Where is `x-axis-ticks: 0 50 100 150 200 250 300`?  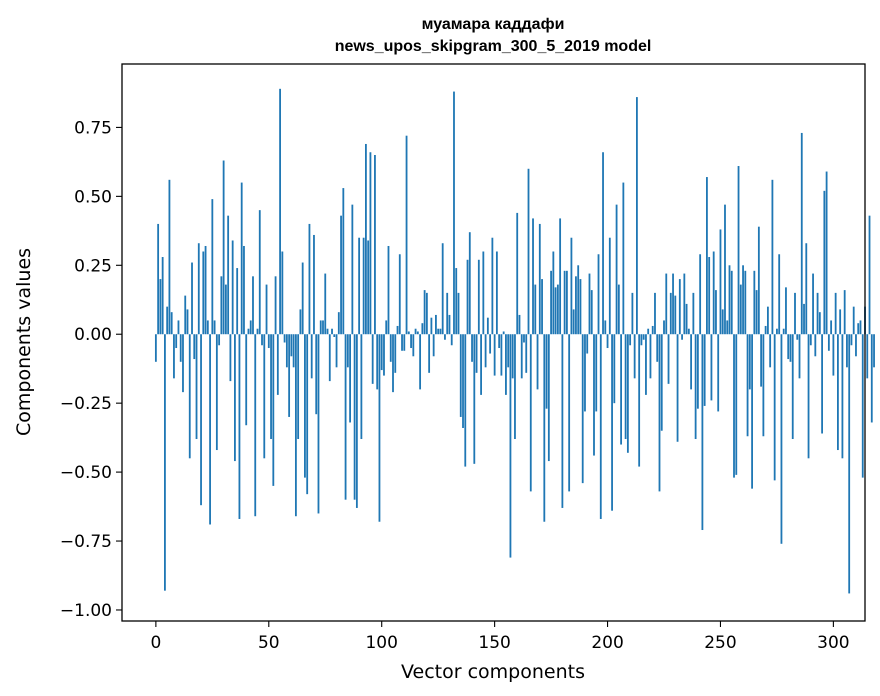 x-axis-ticks: 0 50 100 150 200 250 300 is located at coordinates (500, 637).